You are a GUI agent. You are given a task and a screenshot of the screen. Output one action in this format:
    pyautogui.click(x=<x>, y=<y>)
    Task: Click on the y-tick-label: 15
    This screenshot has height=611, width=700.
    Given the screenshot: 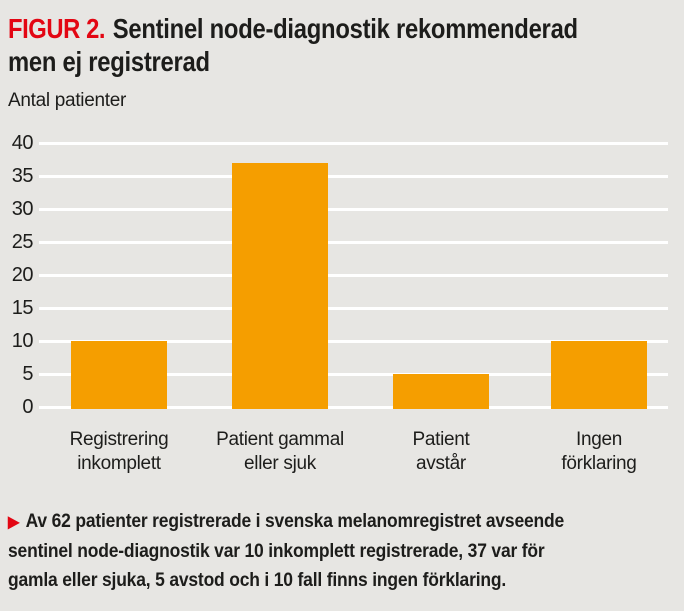 What is the action you would take?
    pyautogui.click(x=22, y=308)
    